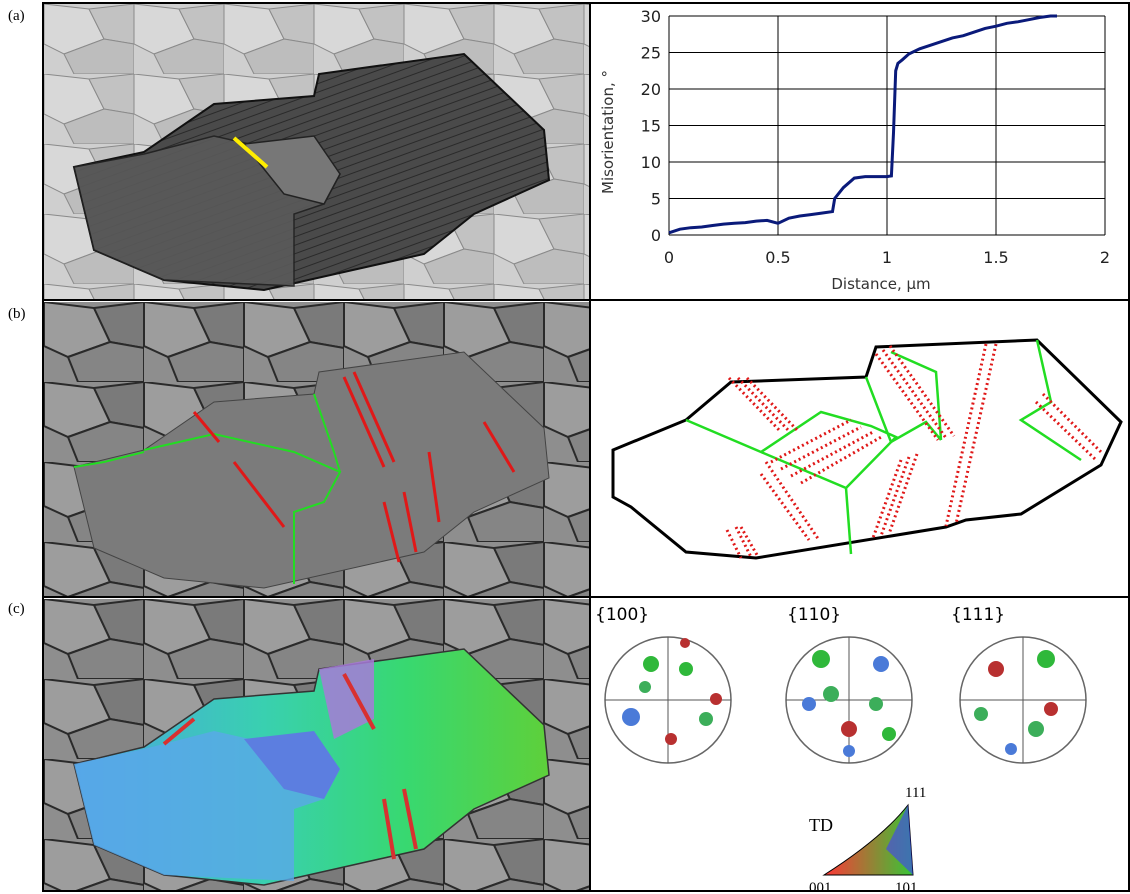 The height and width of the screenshot is (894, 1130). Describe the element at coordinates (16, 609) in the screenshot. I see `panel-label-c: (c)` at that location.